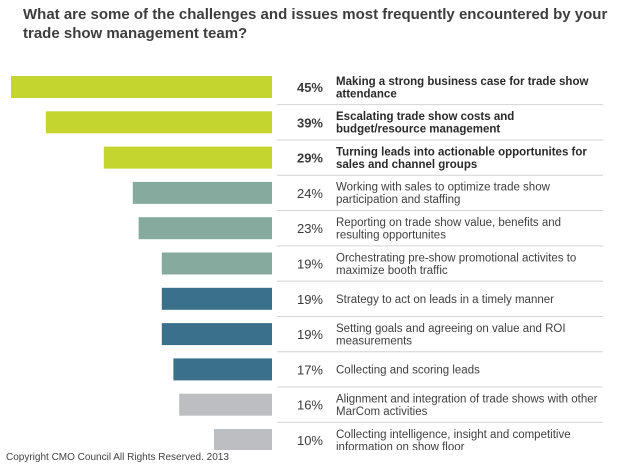 Image resolution: width=630 pixels, height=468 pixels. What do you see at coordinates (310, 193) in the screenshot?
I see `data-label: 24%` at bounding box center [310, 193].